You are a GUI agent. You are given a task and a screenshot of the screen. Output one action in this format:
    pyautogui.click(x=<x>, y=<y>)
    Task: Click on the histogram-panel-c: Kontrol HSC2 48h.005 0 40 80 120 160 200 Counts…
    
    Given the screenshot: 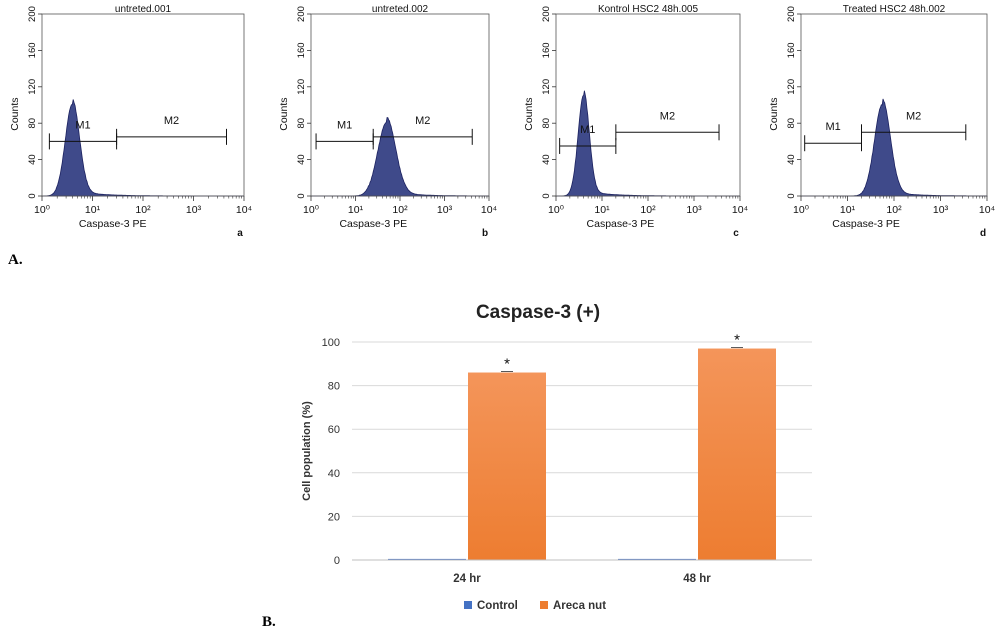 What is the action you would take?
    pyautogui.click(x=635, y=121)
    